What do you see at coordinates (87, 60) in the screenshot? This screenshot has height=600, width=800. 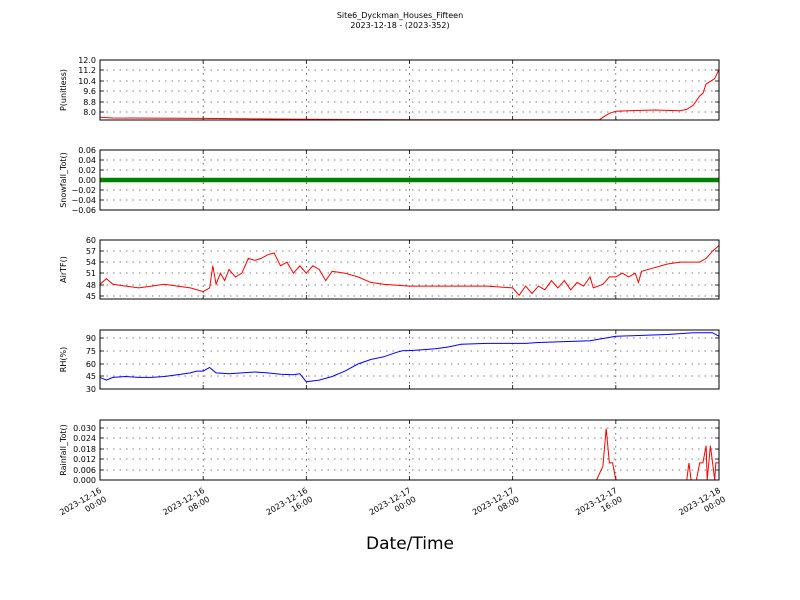 I see `y-tick-label: 12.0` at bounding box center [87, 60].